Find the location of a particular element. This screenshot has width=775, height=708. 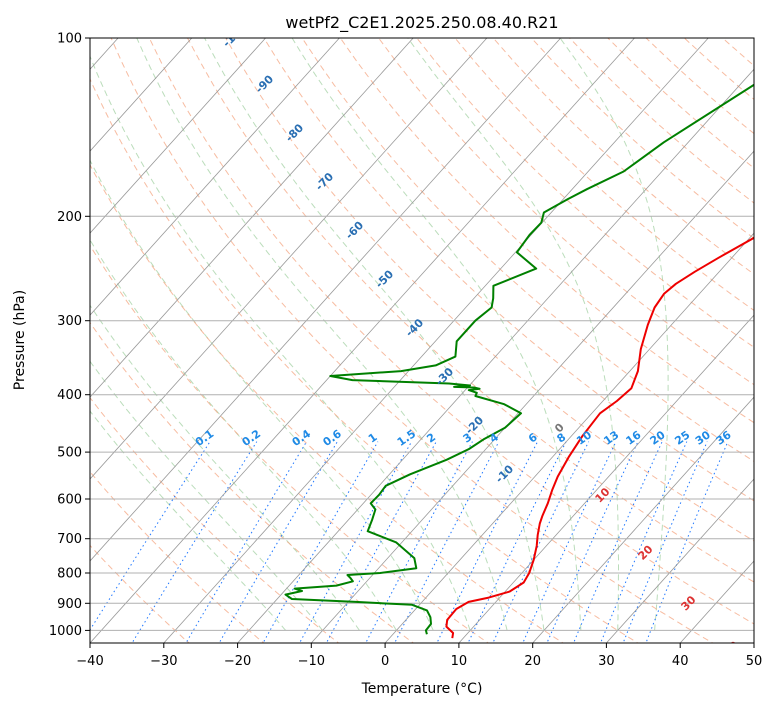

y-tick-label: 900 is located at coordinates (69, 604).